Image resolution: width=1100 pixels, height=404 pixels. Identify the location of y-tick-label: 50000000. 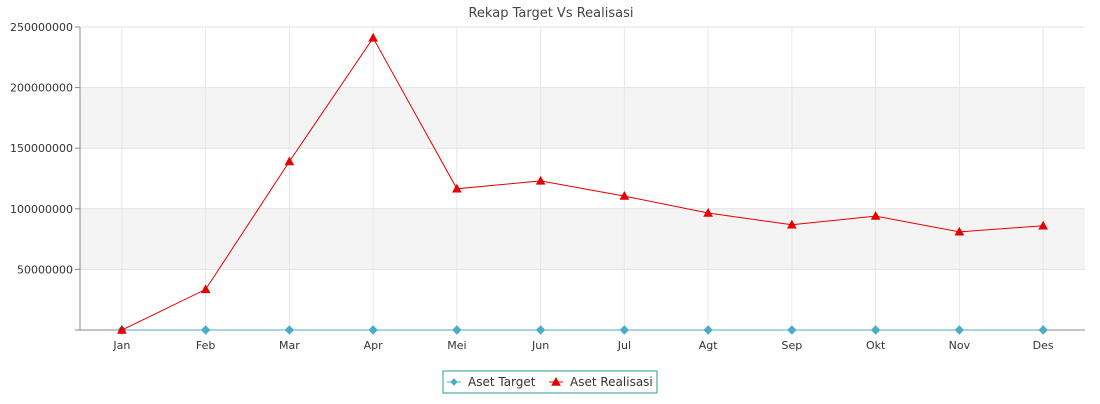
(45, 269).